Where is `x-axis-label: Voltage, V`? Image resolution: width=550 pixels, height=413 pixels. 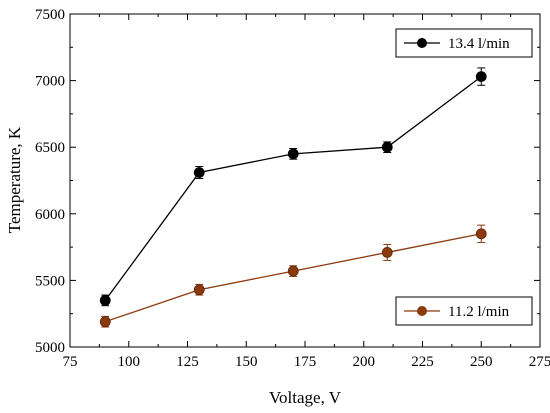
x-axis-label: Voltage, V is located at coordinates (305, 397).